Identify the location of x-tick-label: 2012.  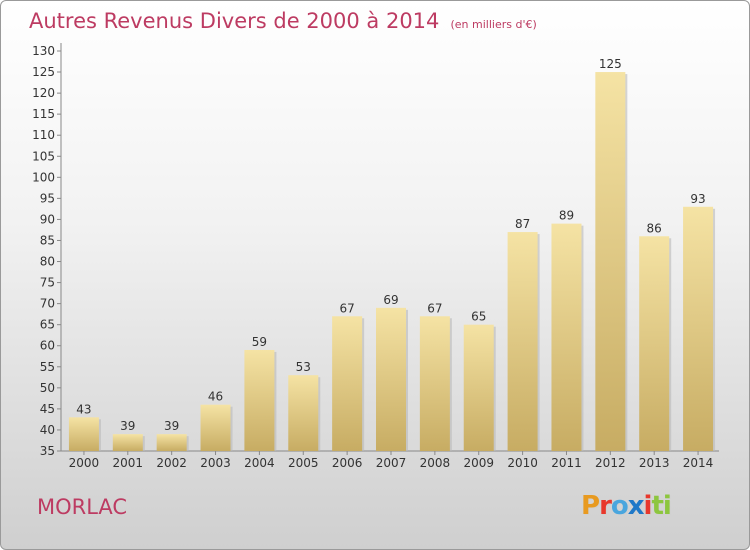
(610, 463).